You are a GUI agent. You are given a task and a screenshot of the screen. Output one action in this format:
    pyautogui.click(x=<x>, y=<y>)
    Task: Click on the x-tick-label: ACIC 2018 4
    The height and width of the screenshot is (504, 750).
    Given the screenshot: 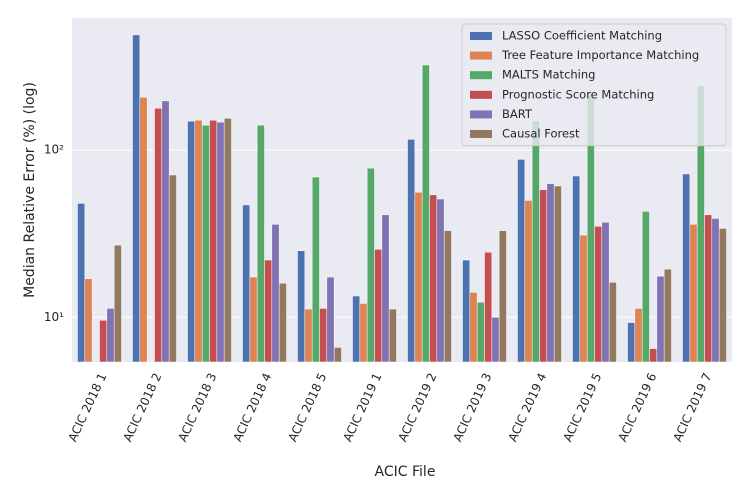 What is the action you would take?
    pyautogui.click(x=252, y=407)
    